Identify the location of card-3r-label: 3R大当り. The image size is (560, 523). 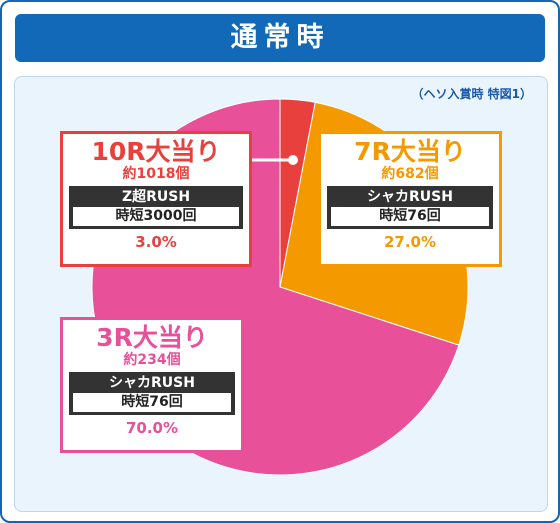
(152, 337).